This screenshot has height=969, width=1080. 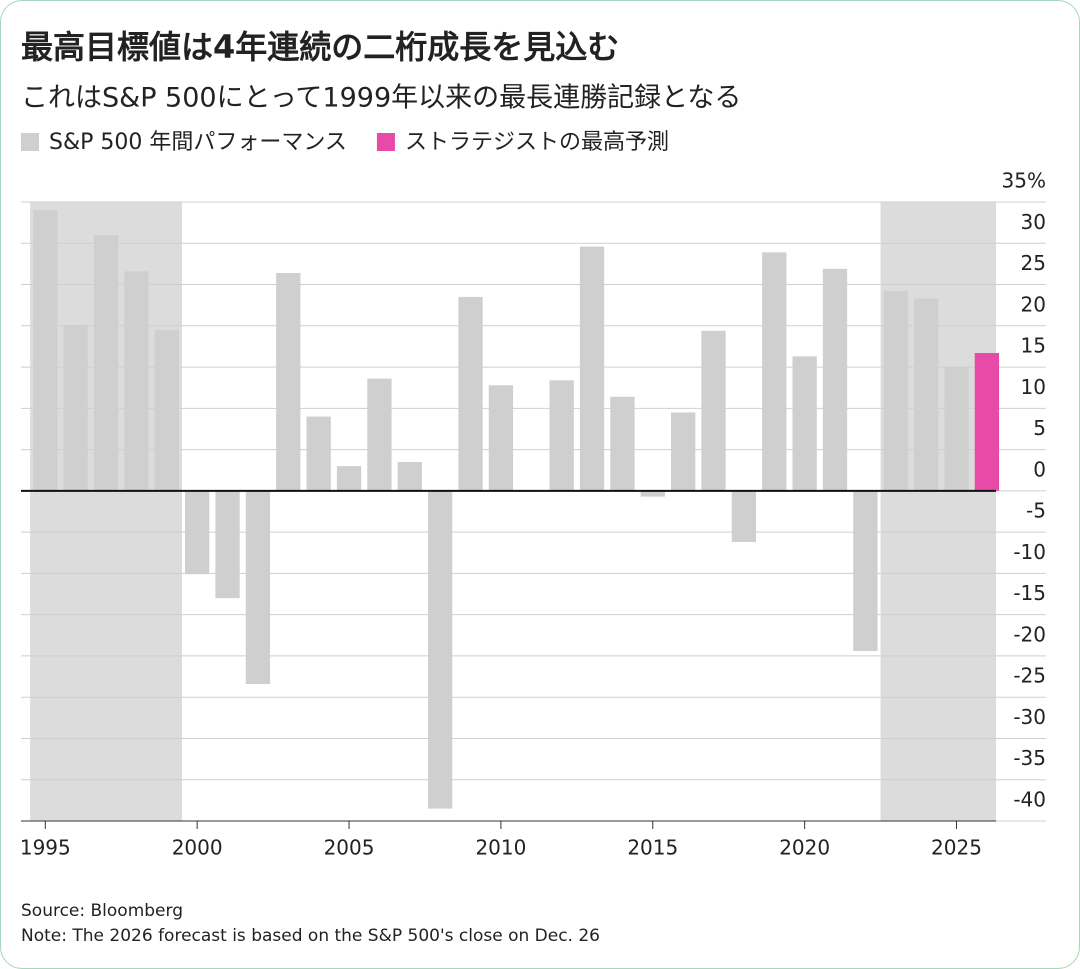 What do you see at coordinates (1033, 304) in the screenshot?
I see `y-tick-label: 20` at bounding box center [1033, 304].